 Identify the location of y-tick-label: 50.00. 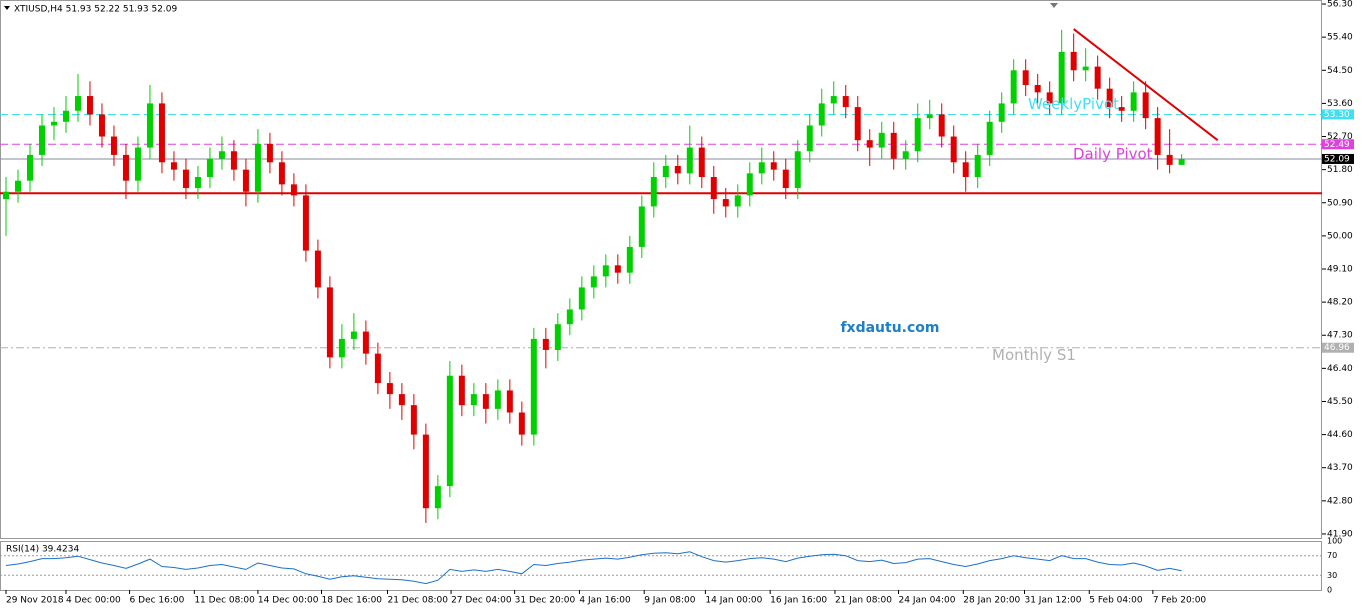
(1340, 236).